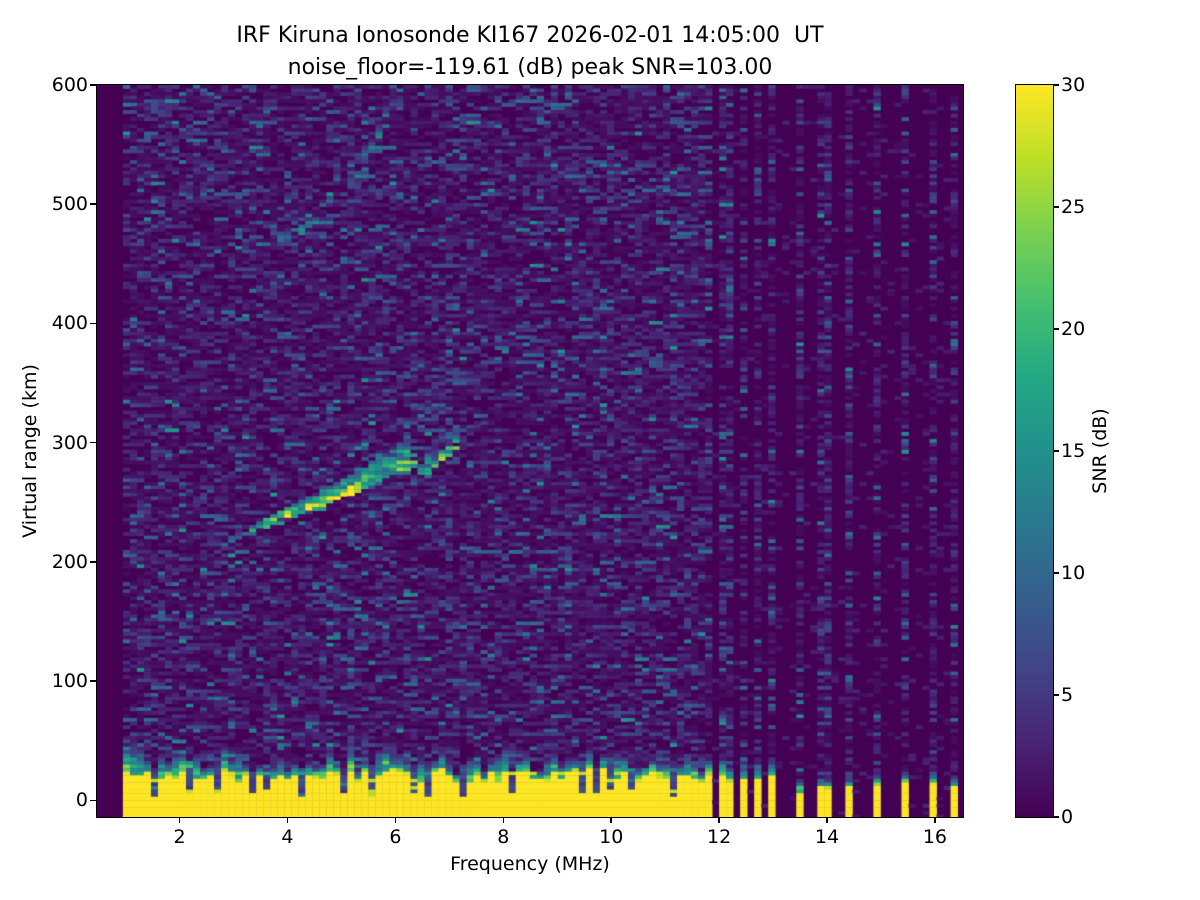  I want to click on colorbar-tick-label: 0, so click(1067, 817).